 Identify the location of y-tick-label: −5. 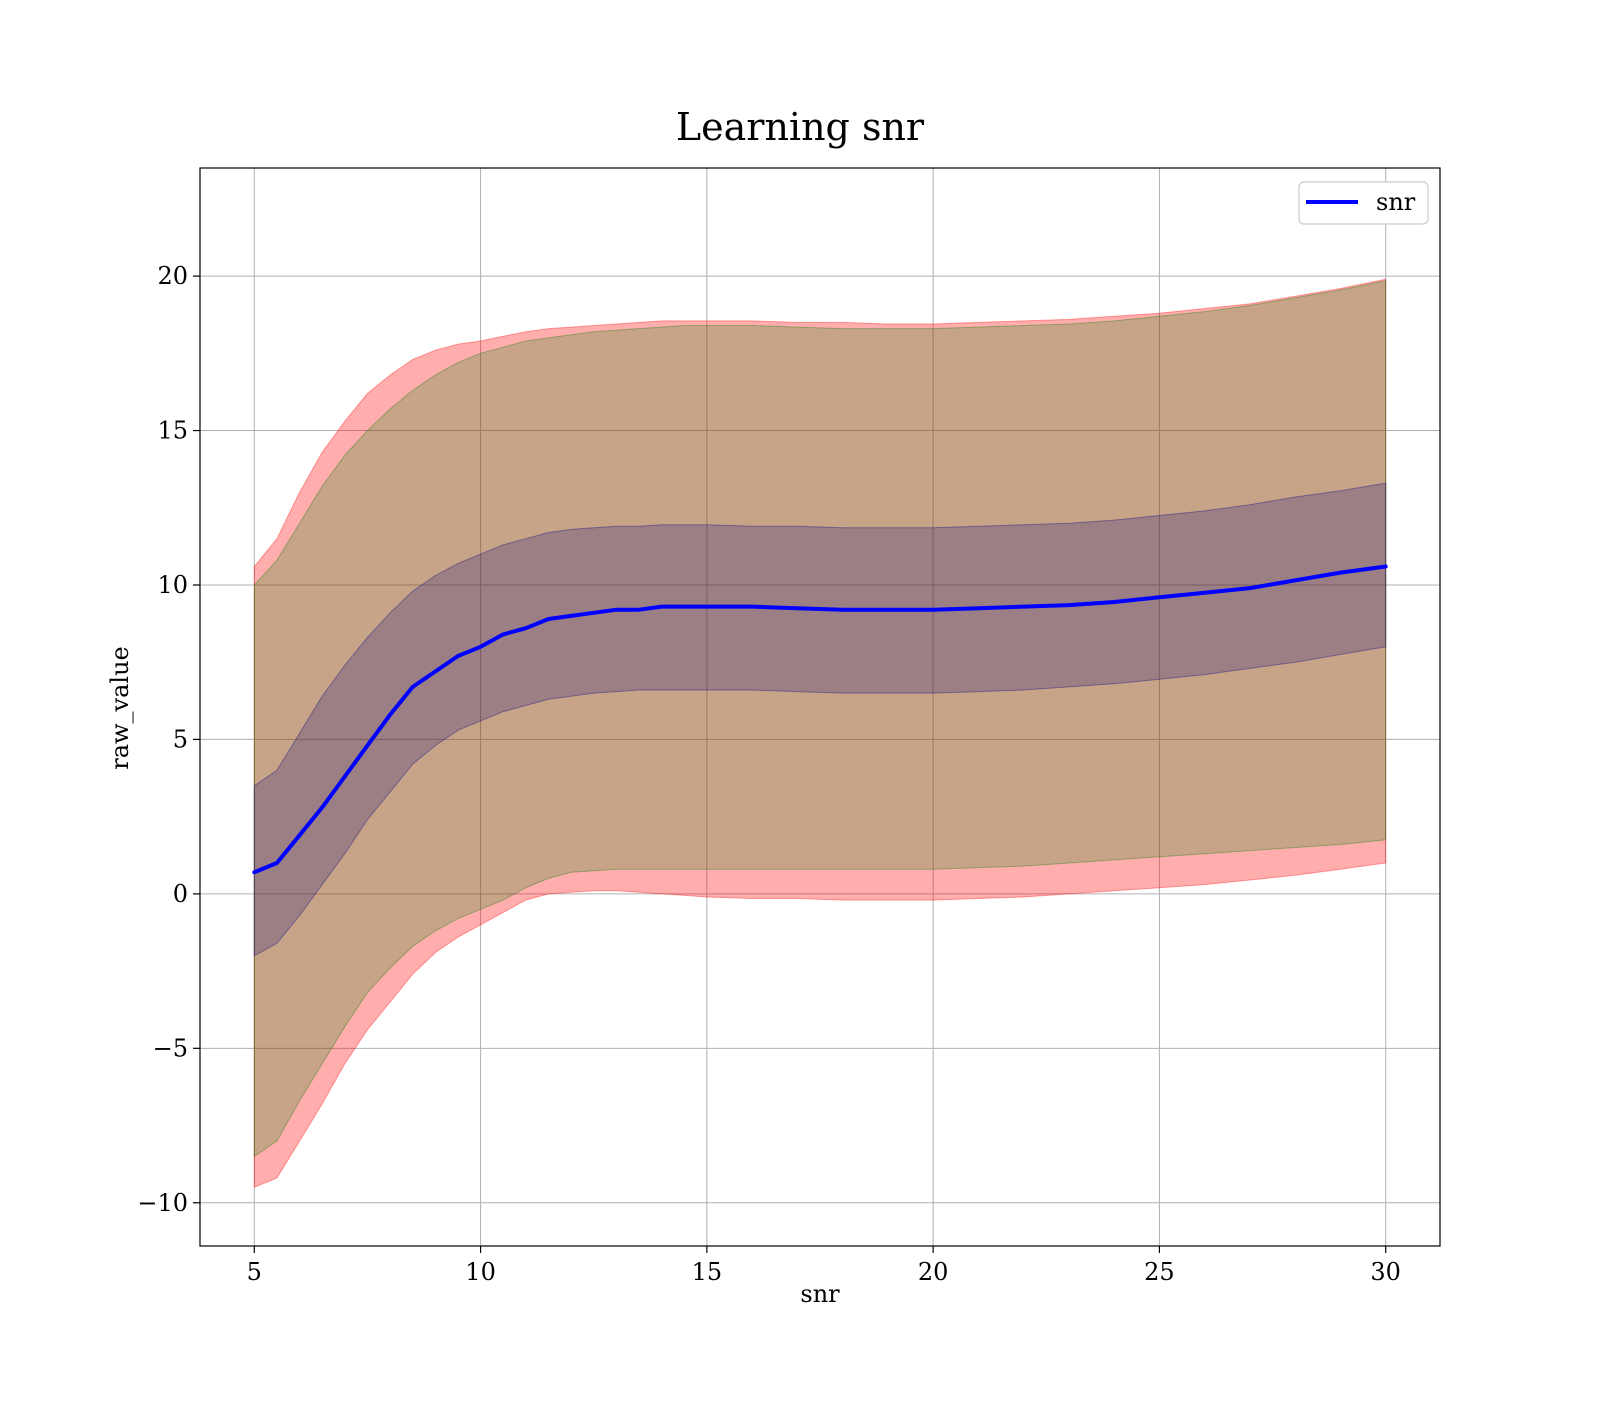
(170, 1048).